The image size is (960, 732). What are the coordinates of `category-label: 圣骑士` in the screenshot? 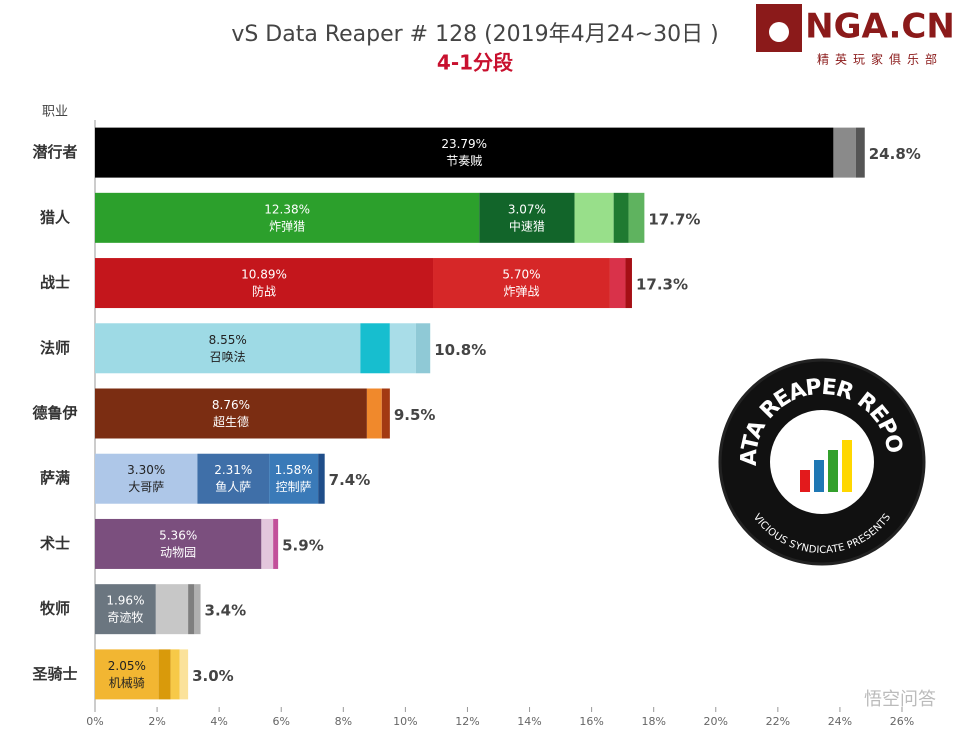 It's located at (54, 674).